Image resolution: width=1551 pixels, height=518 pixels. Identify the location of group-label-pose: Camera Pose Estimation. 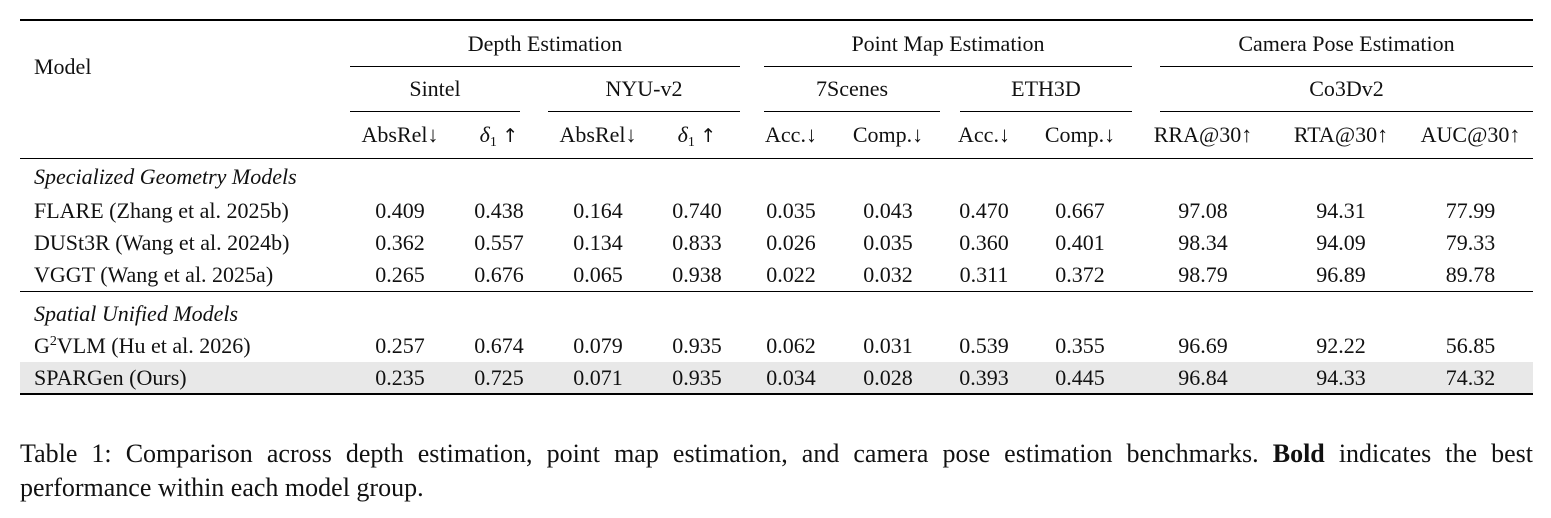
(1346, 45).